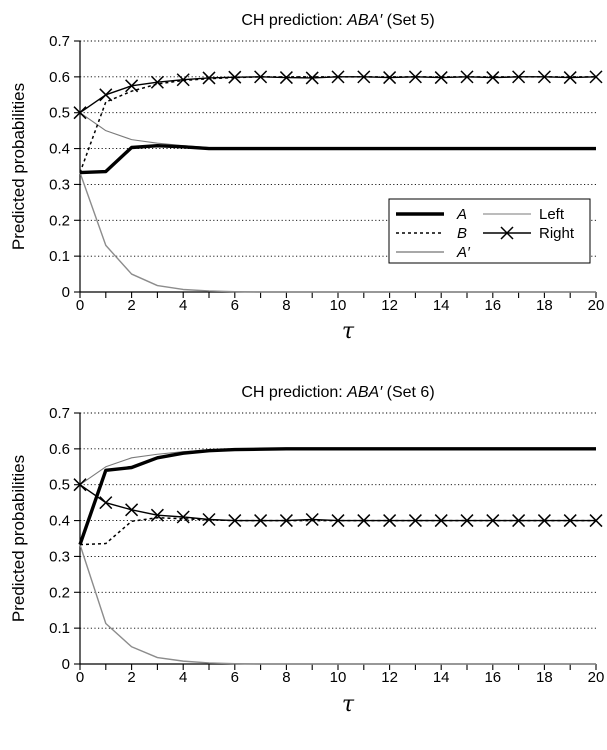  Describe the element at coordinates (596, 305) in the screenshot. I see `x-tick-label: 20` at that location.